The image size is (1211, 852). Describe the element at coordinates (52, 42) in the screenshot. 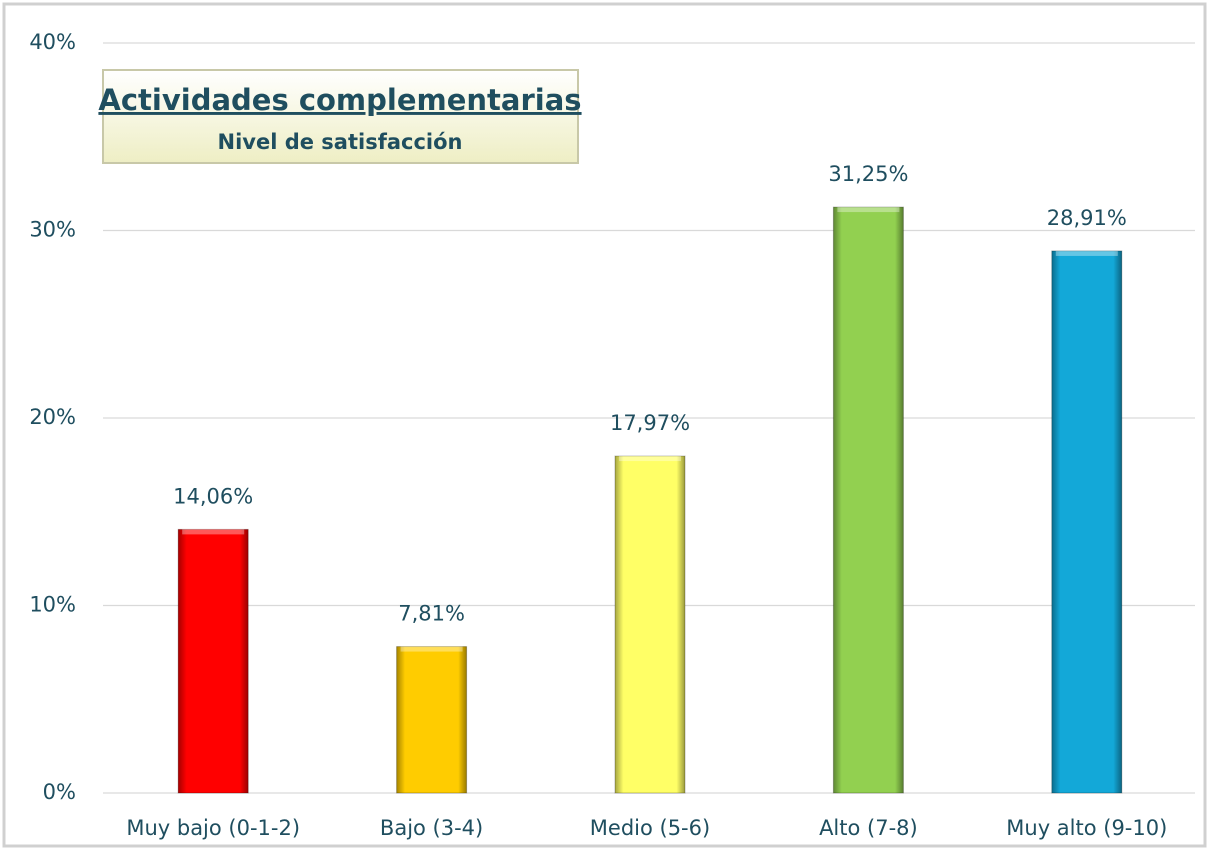

I see `y-tick-label: 40%` at that location.